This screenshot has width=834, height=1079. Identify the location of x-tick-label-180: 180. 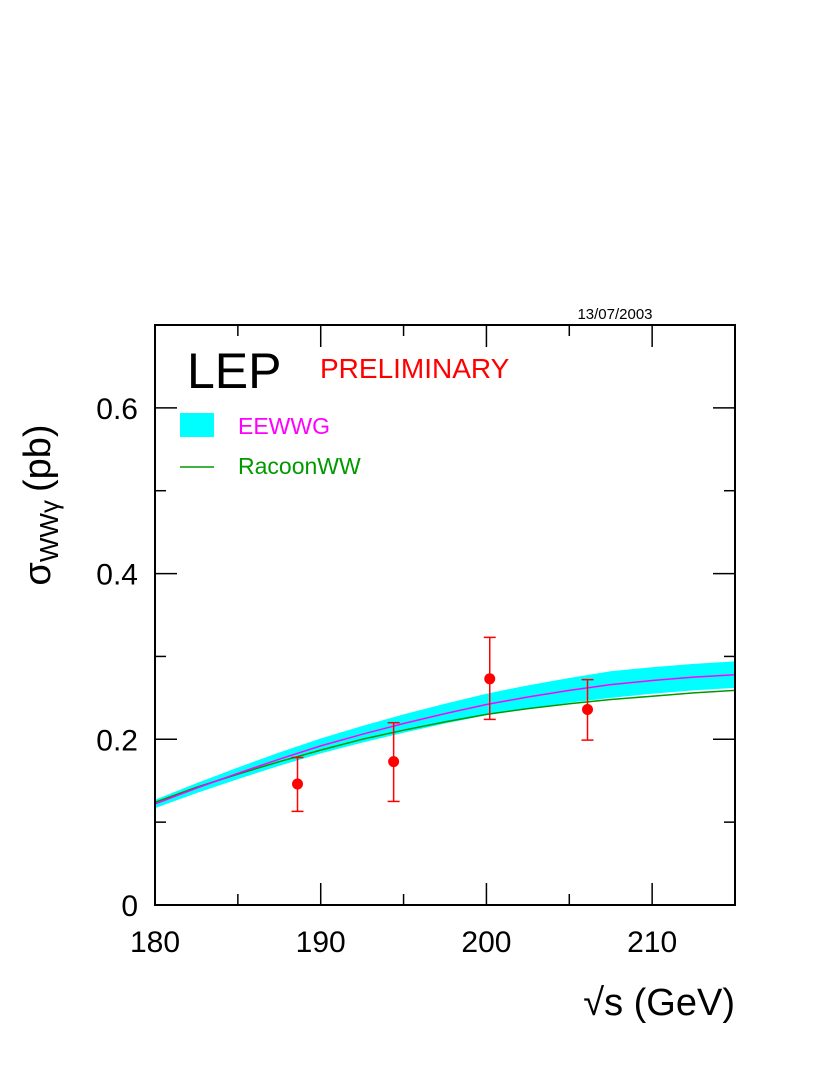
(155, 942).